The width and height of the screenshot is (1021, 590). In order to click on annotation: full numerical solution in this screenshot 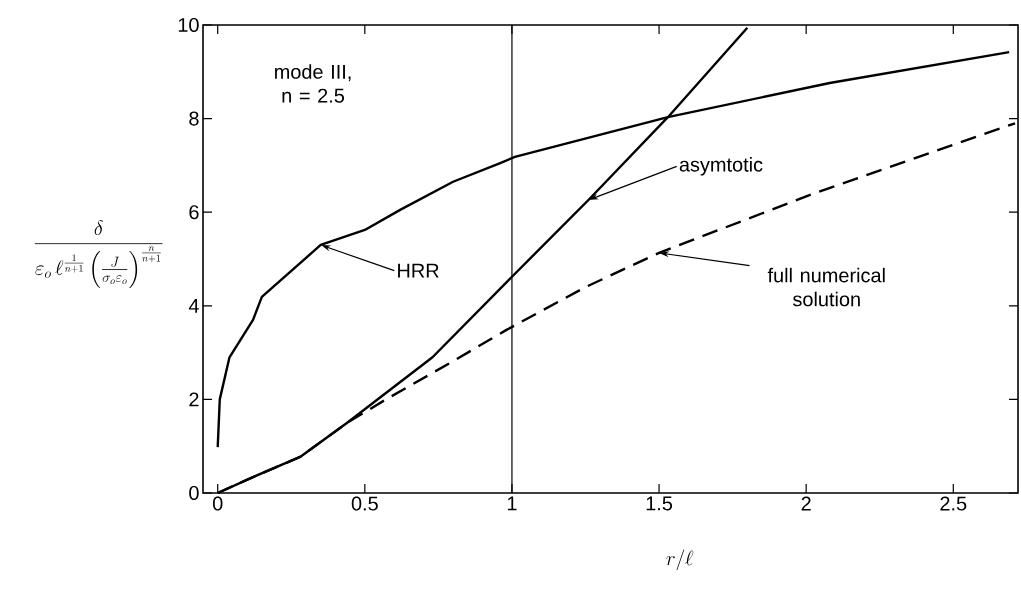, I will do `click(826, 287)`.